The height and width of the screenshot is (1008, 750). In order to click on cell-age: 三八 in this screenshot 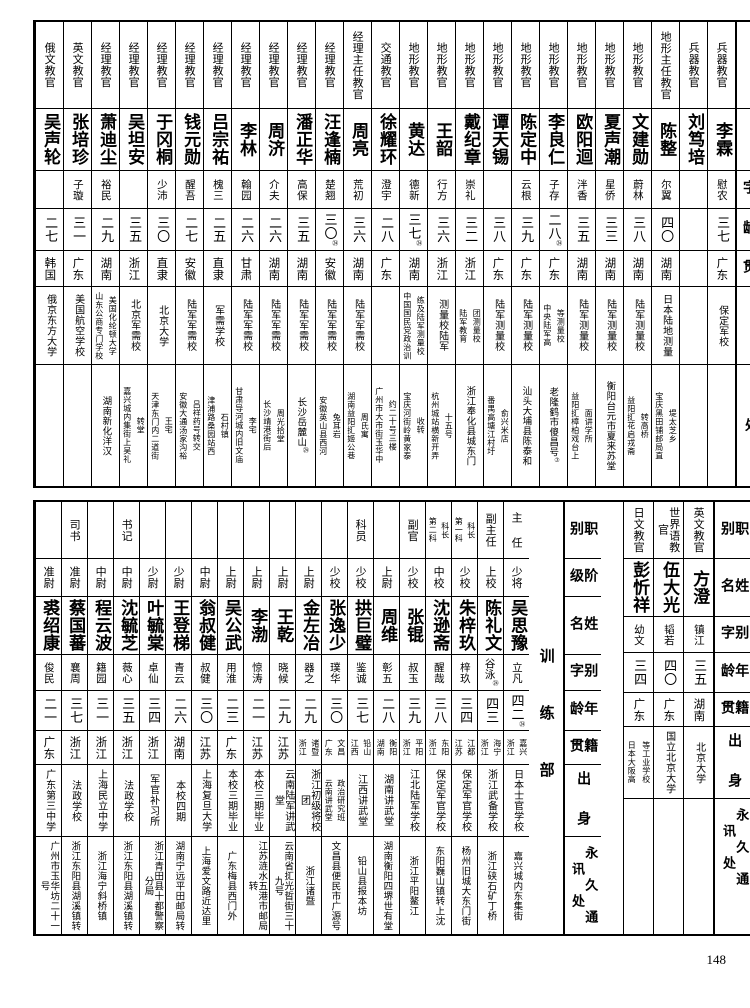, I will do `click(497, 229)`.